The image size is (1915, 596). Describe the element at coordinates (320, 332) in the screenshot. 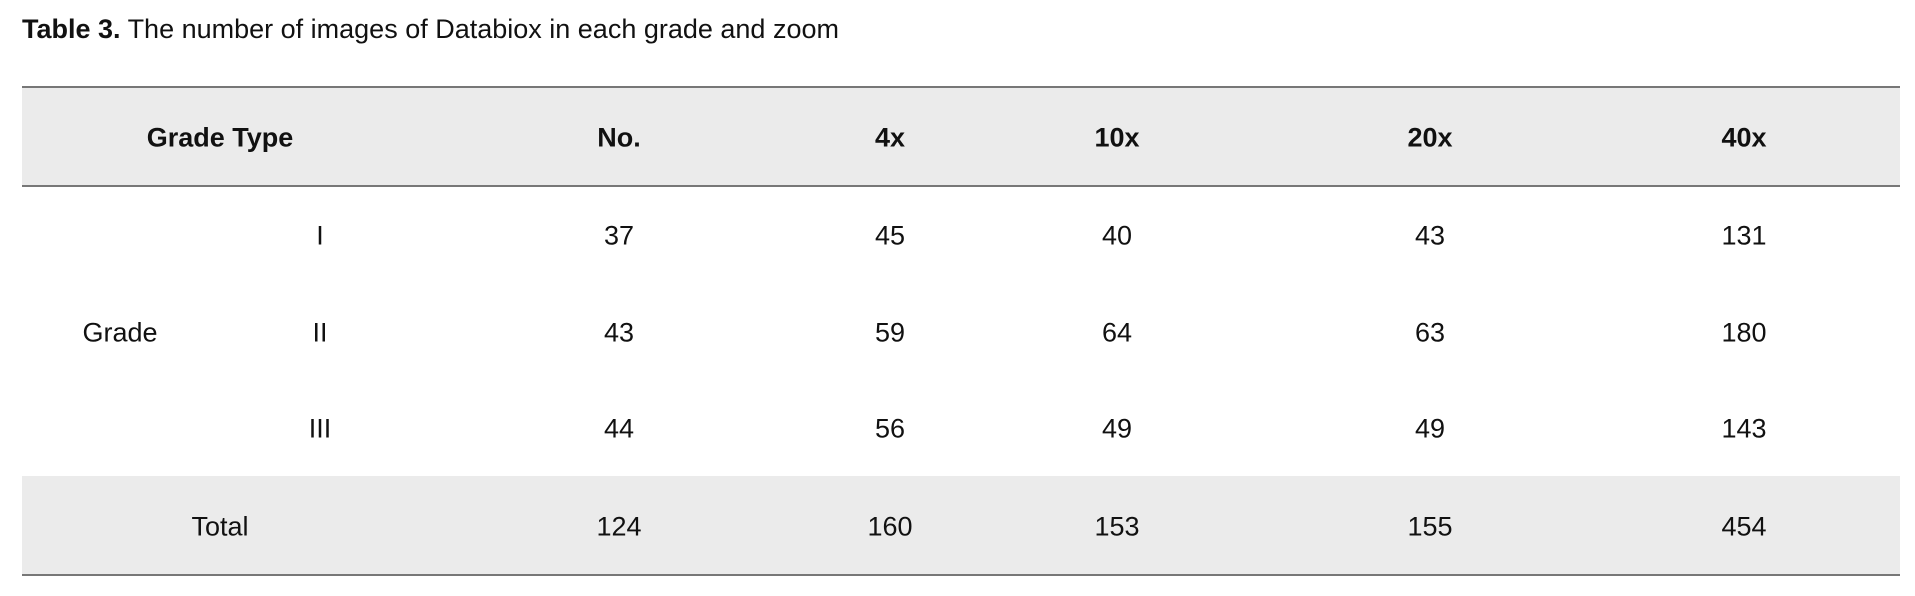

I see `table-cell: II` at that location.